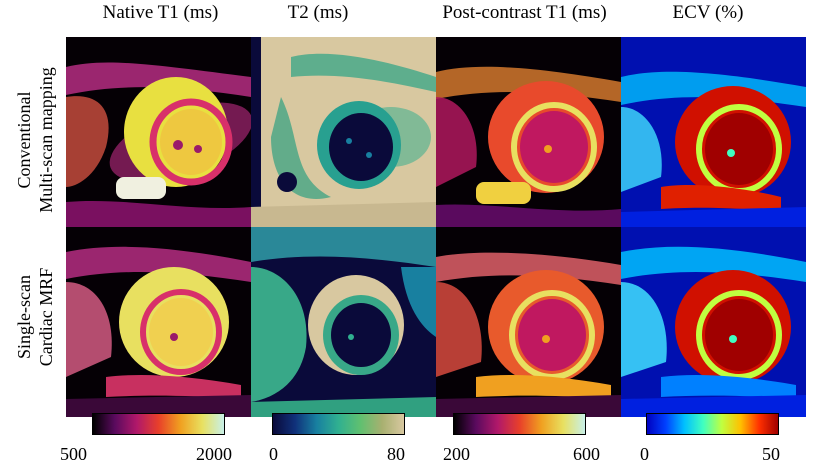 The width and height of the screenshot is (813, 469). Describe the element at coordinates (771, 454) in the screenshot. I see `colorbar-ecv-max: 50` at that location.